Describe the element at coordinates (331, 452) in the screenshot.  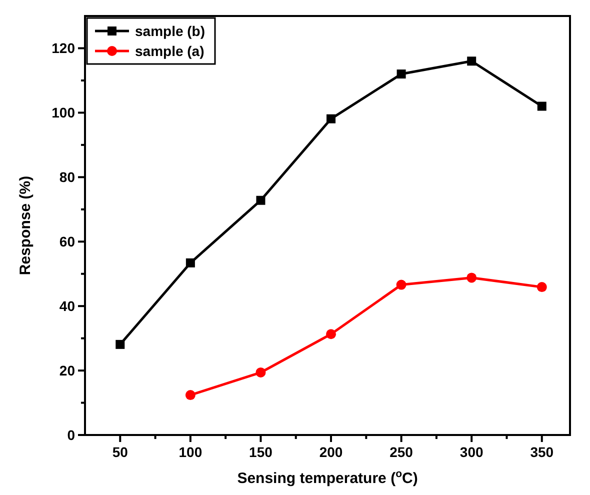
I see `x-tick-label: 200` at that location.